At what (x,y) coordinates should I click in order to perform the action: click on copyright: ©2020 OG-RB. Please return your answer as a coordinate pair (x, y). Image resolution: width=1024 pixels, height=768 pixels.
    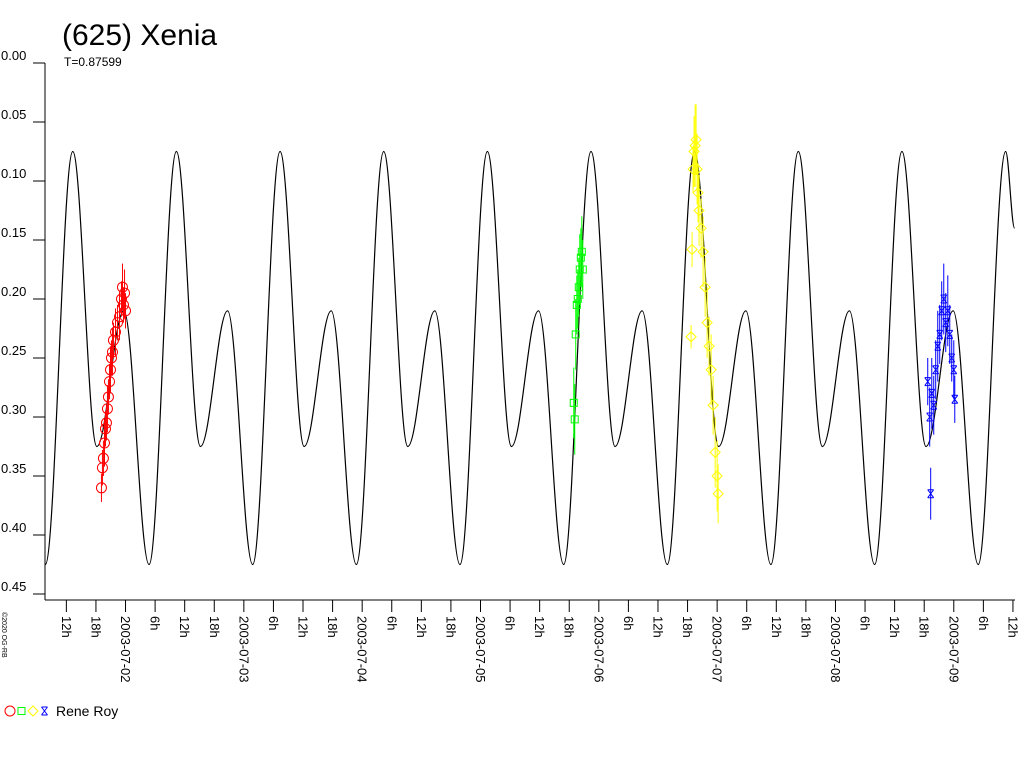
    Looking at the image, I should click on (4, 635).